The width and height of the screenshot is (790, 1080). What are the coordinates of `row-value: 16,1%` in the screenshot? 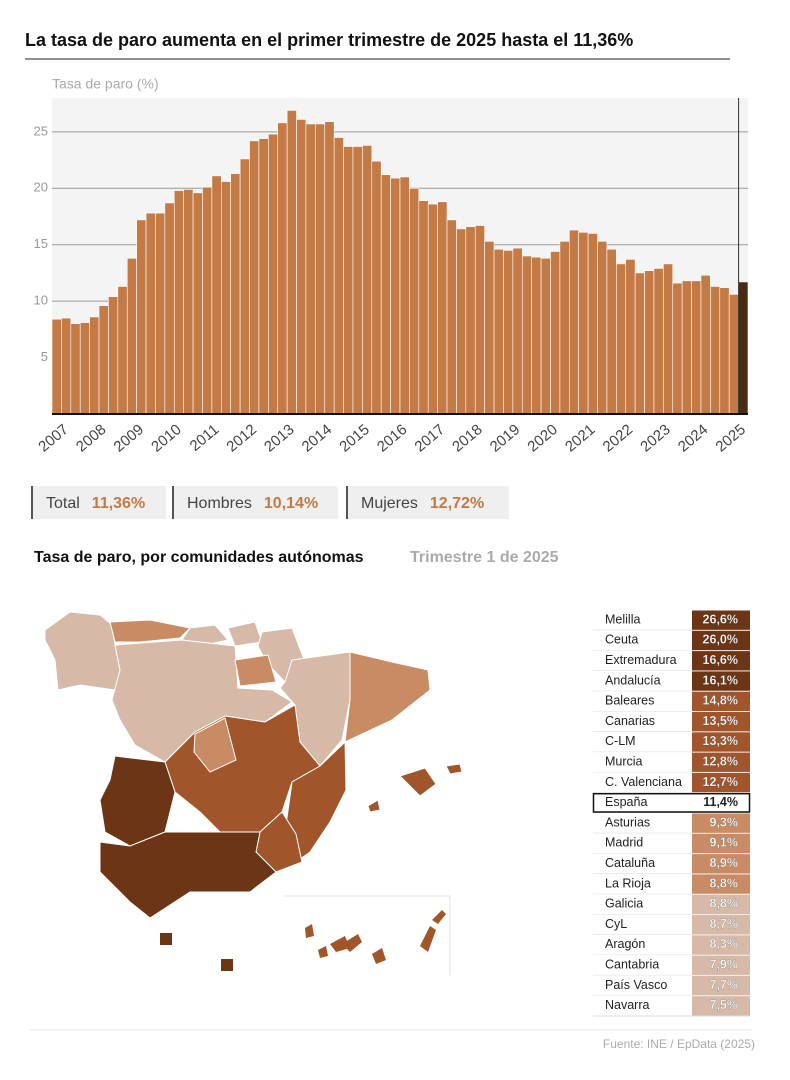 It's located at (720, 680).